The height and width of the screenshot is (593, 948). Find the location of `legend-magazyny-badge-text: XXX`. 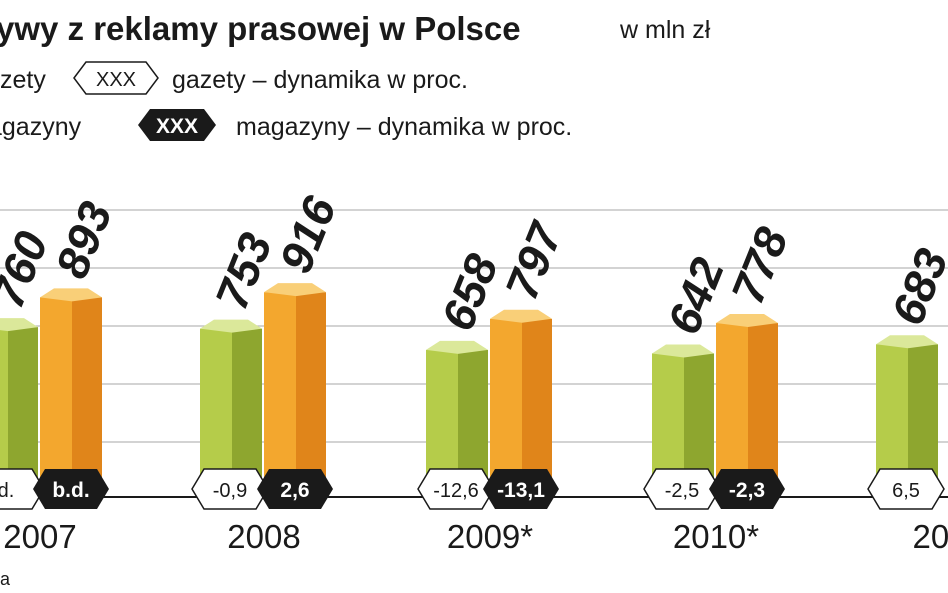

legend-magazyny-badge-text: XXX is located at coordinates (177, 126).